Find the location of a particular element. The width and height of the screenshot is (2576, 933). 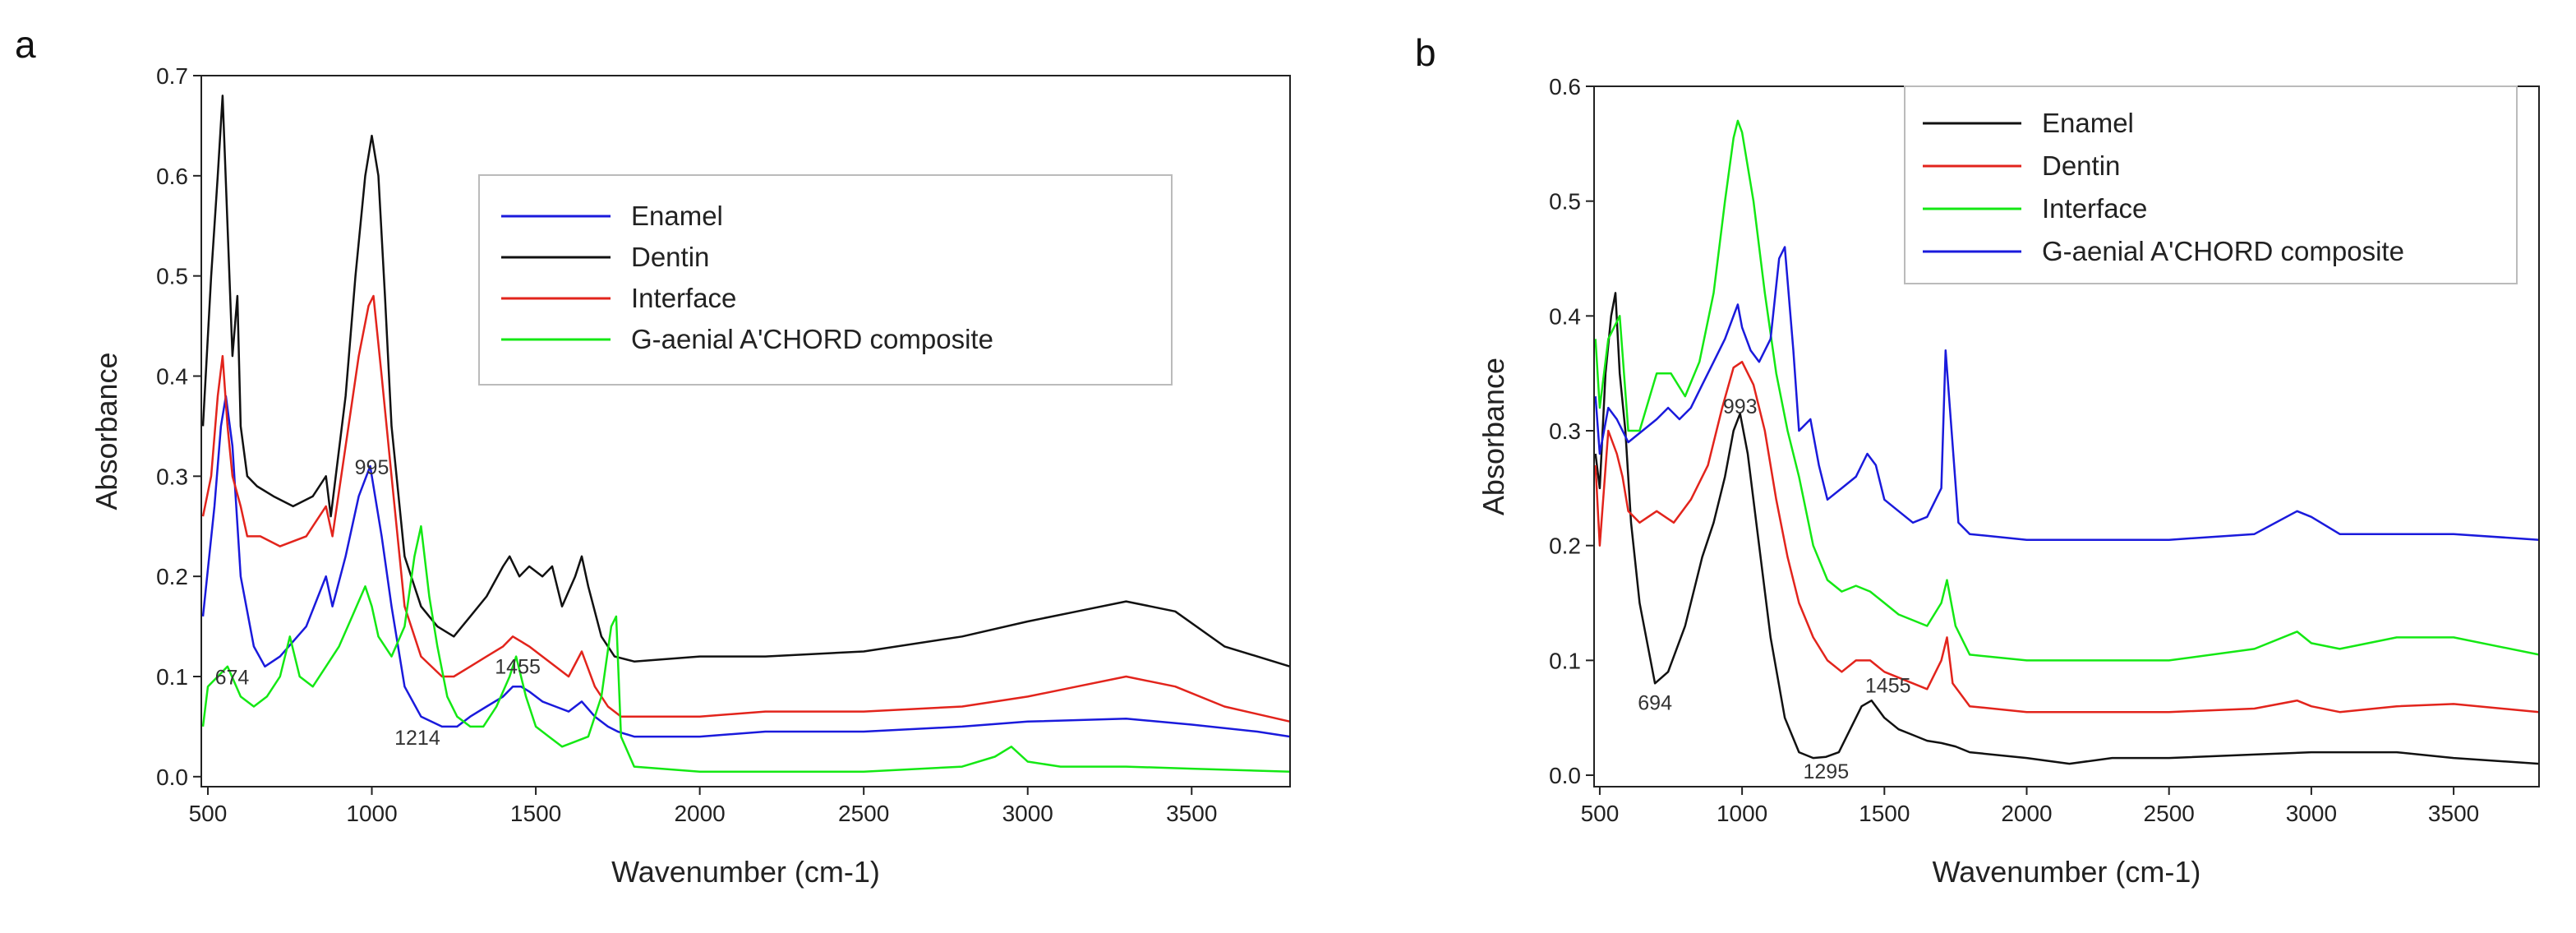

peak-annotation: 1295 is located at coordinates (1826, 771).